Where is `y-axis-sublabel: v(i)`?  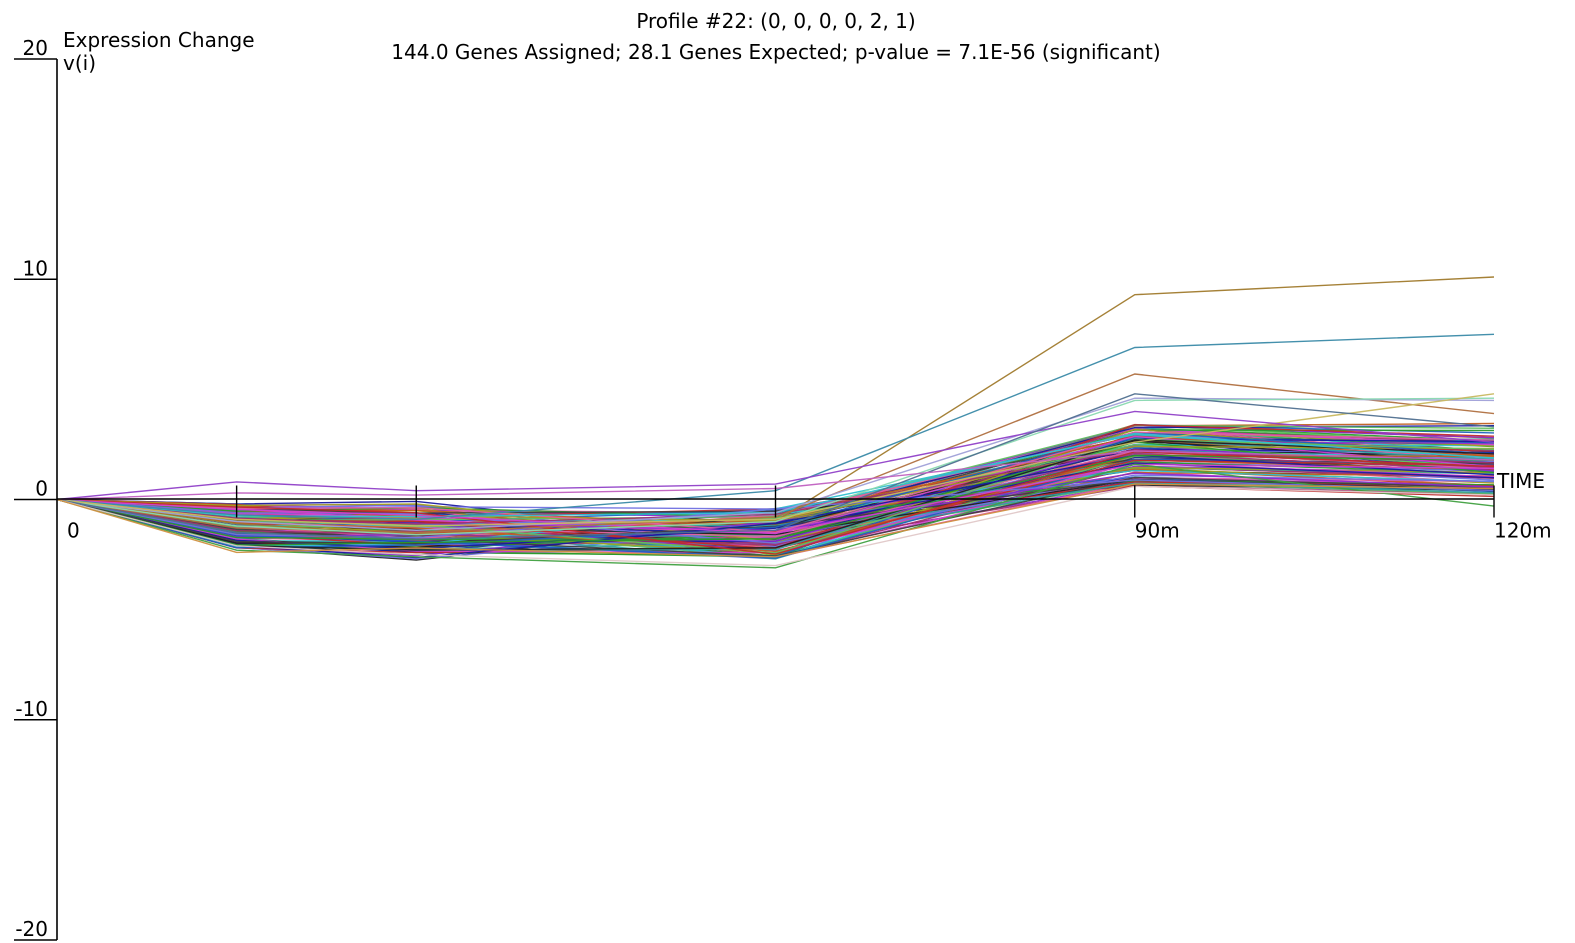
y-axis-sublabel: v(i) is located at coordinates (79, 63).